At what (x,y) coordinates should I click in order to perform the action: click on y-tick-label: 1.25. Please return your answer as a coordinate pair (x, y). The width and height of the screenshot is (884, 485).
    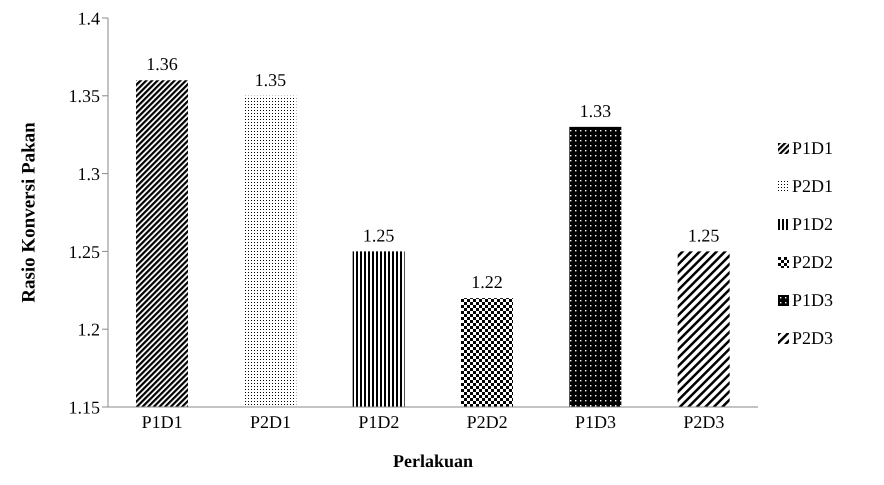
    Looking at the image, I should click on (84, 252).